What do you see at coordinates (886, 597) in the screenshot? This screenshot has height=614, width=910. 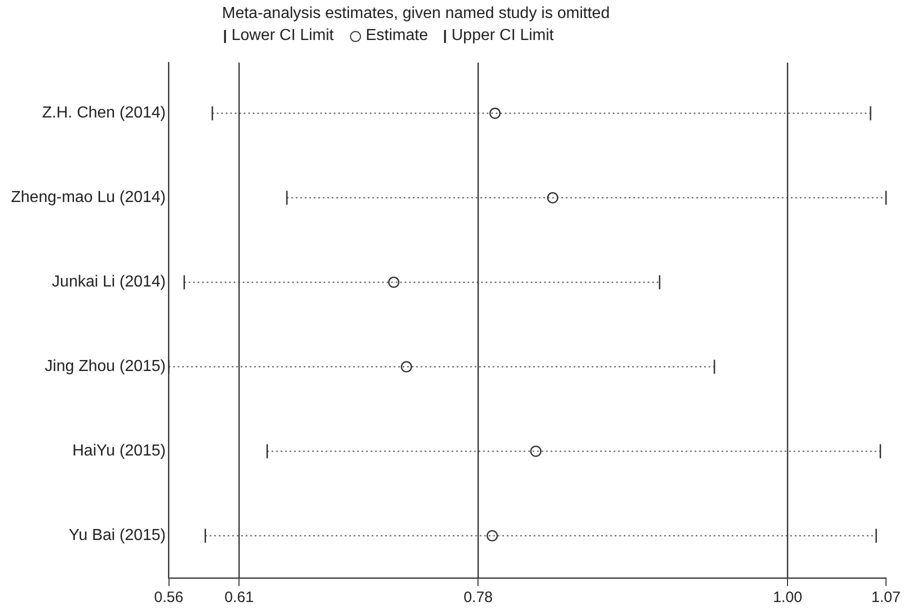 I see `x-tick-label: 1.07` at bounding box center [886, 597].